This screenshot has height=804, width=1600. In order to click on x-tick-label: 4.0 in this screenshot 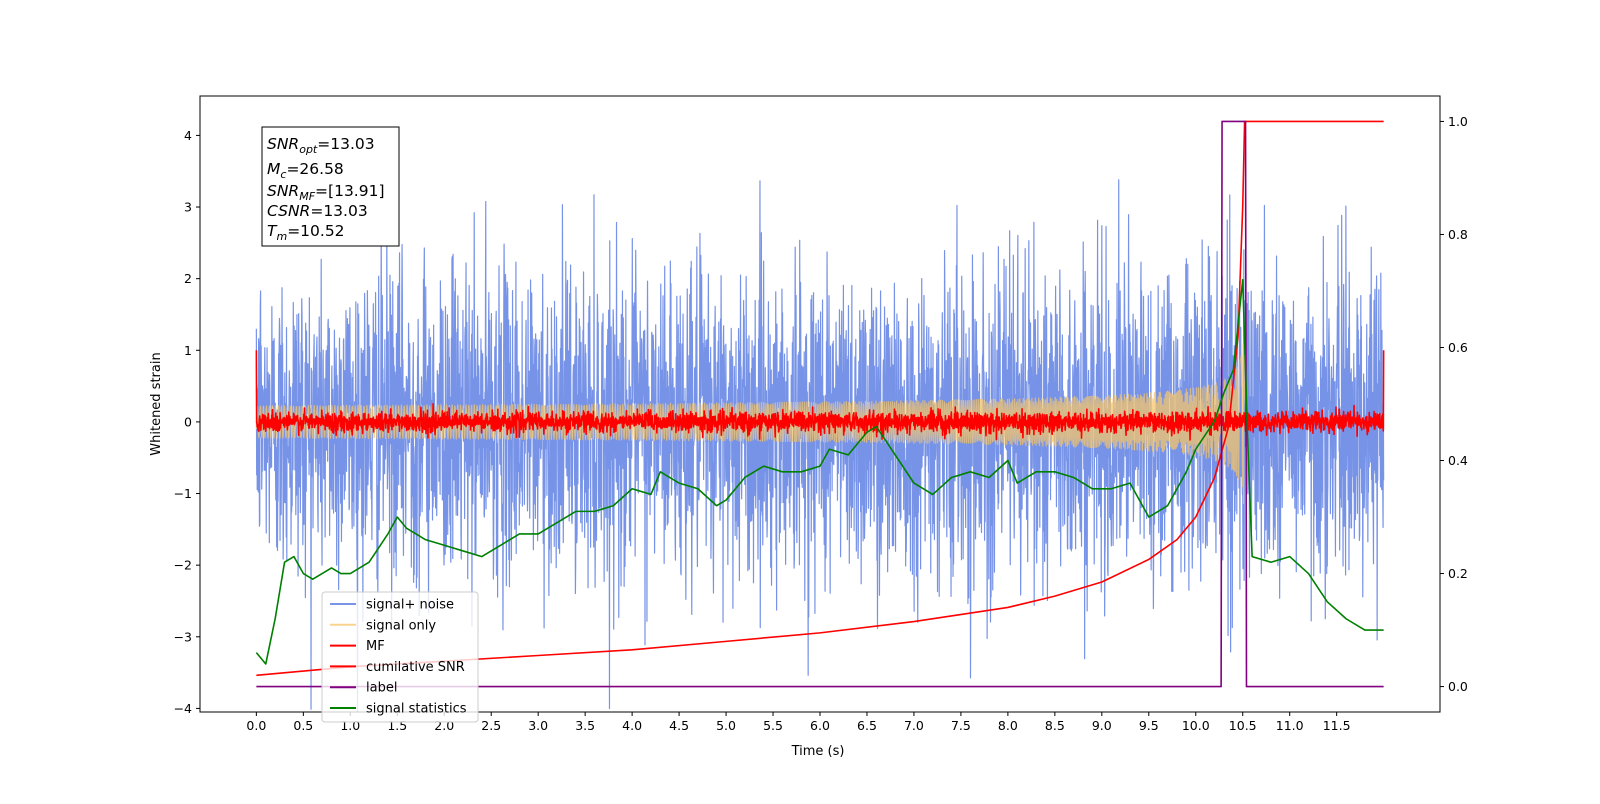, I will do `click(632, 725)`.